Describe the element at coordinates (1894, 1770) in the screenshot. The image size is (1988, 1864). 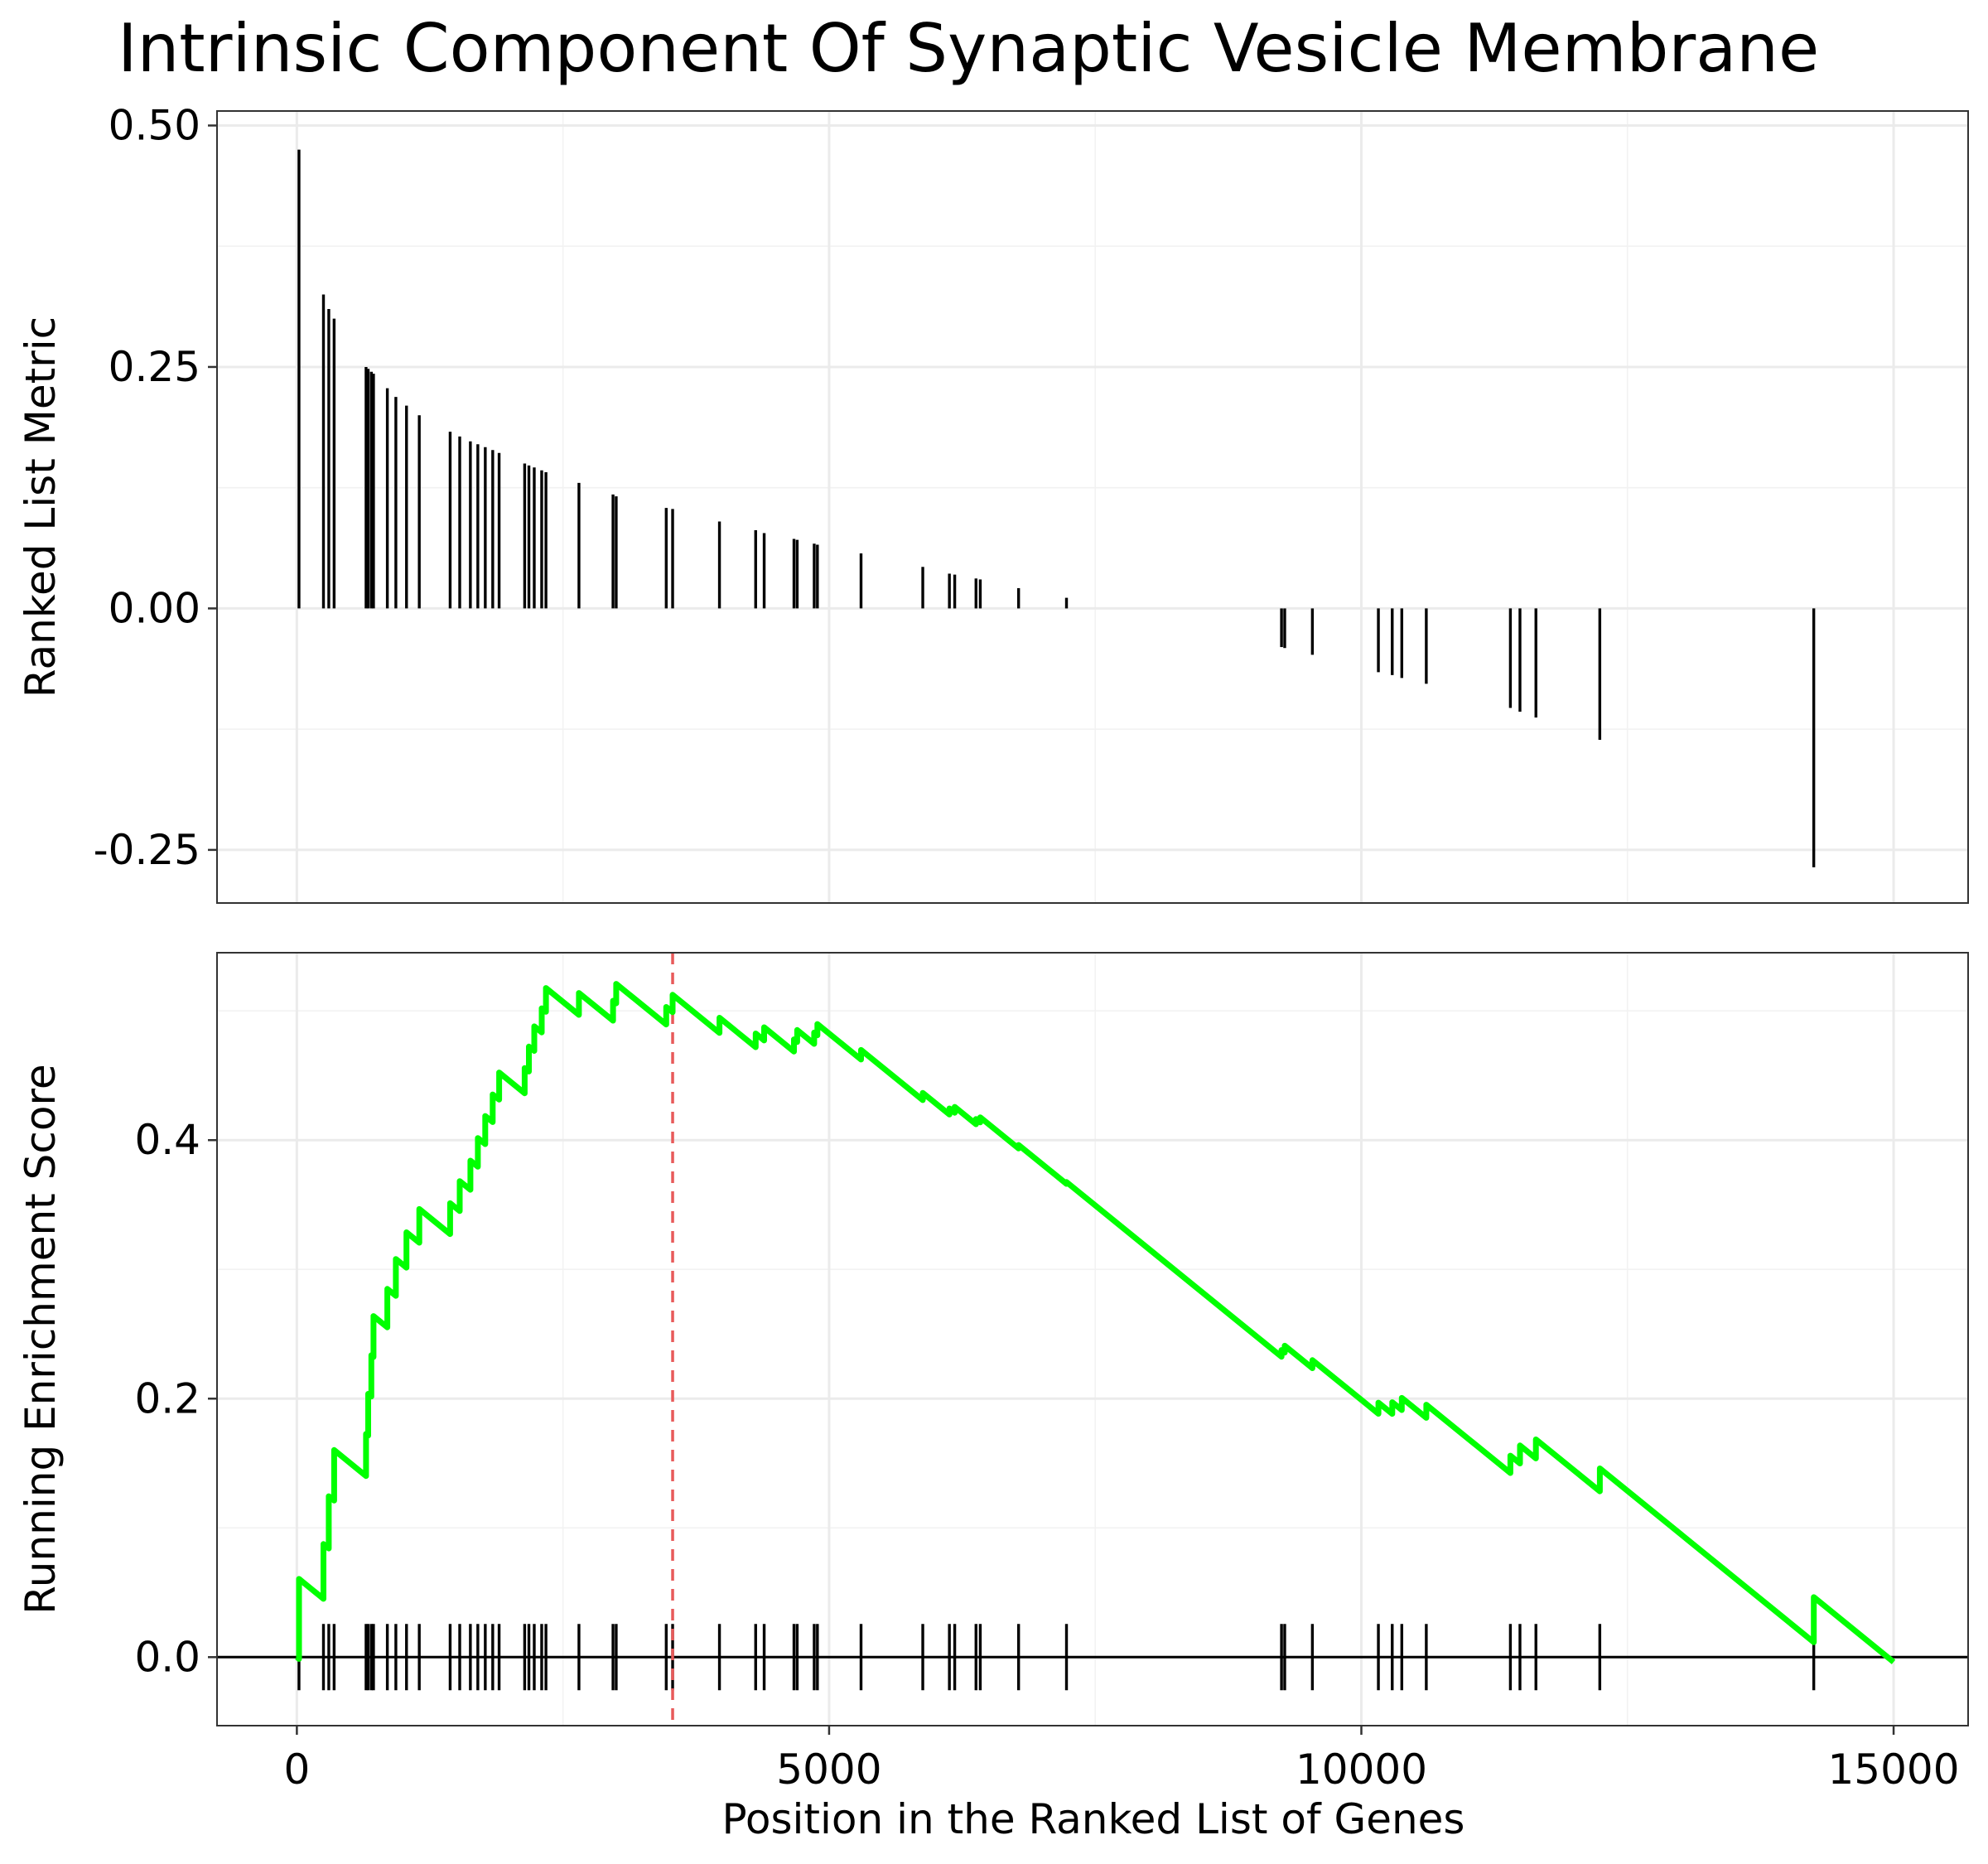
I see `x-tick-label: 15000` at that location.